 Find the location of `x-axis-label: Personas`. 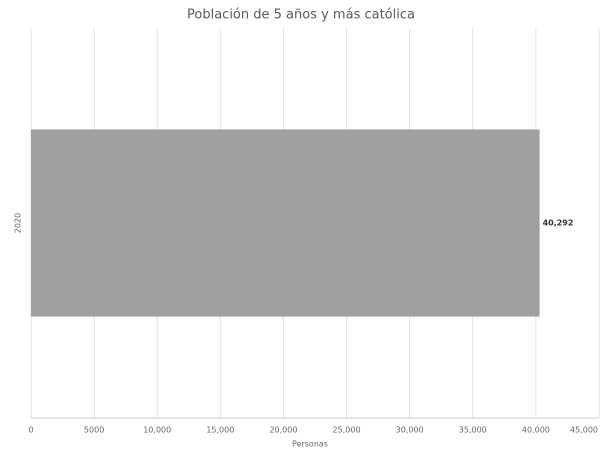

x-axis-label: Personas is located at coordinates (310, 444).